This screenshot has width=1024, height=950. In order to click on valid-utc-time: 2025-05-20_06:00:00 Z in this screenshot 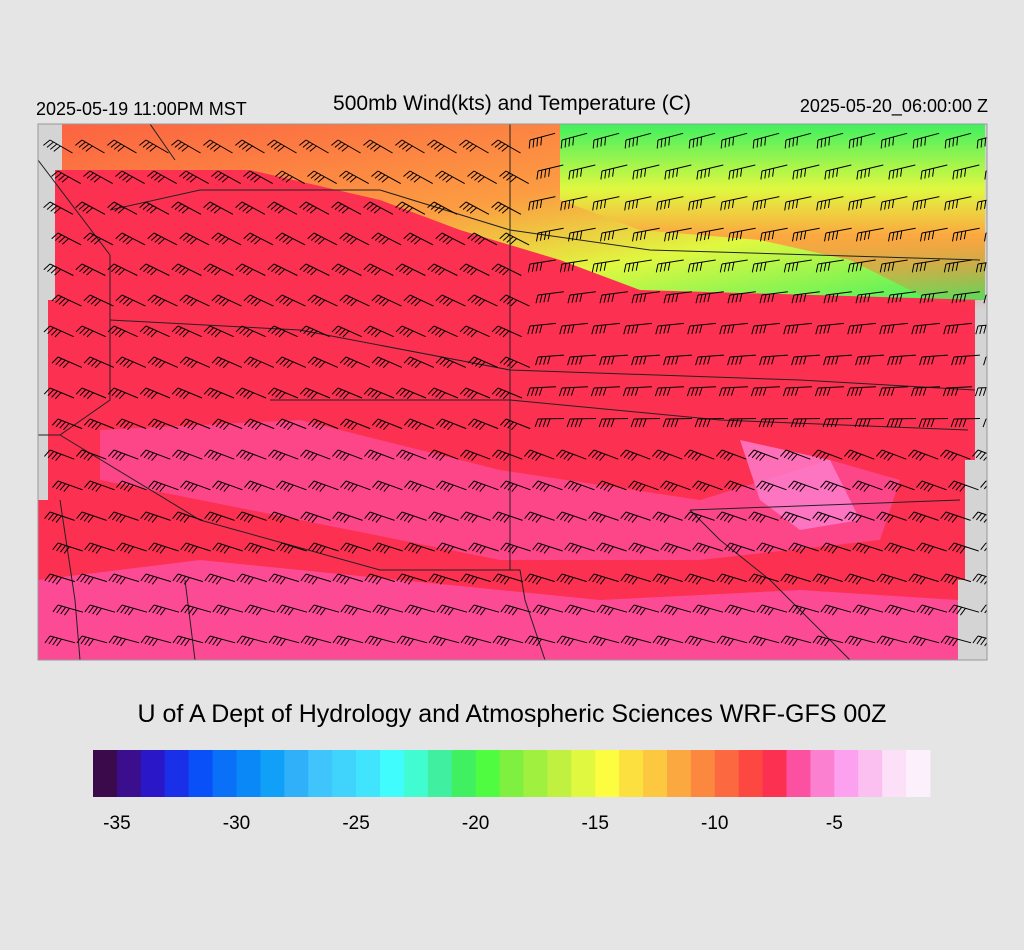, I will do `click(894, 106)`.